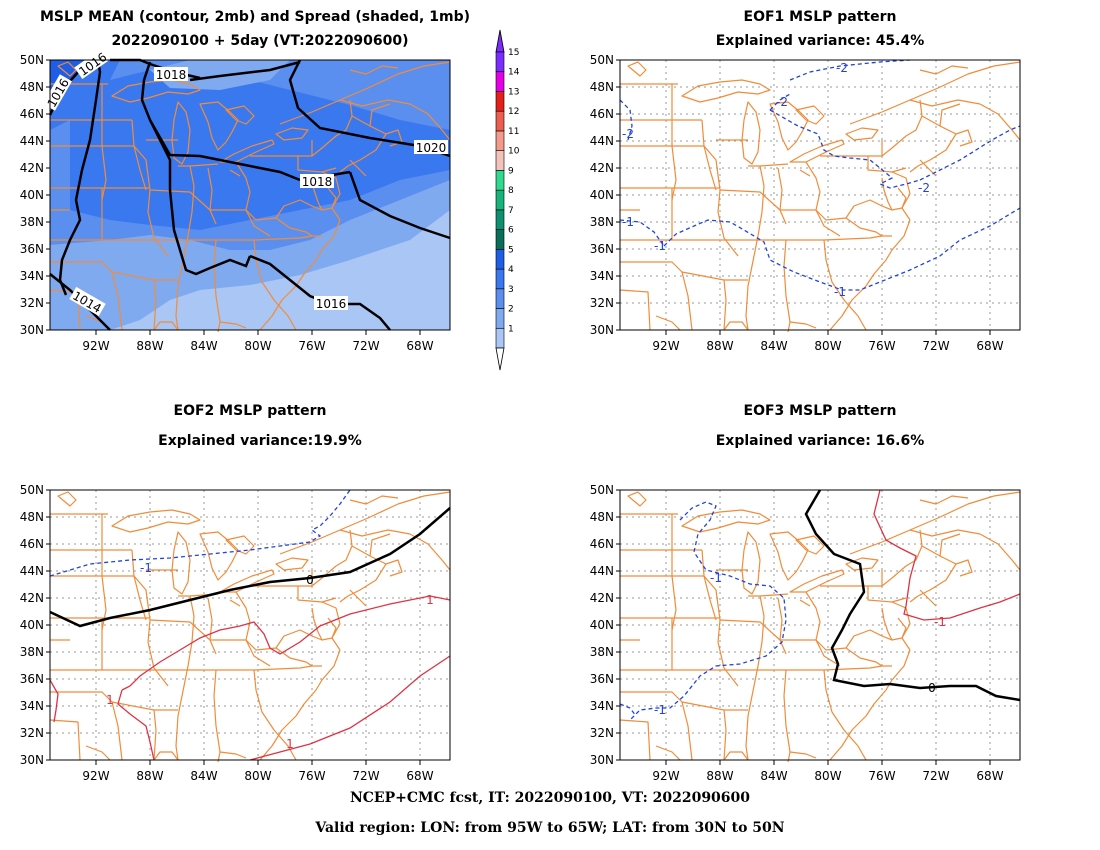 The width and height of the screenshot is (1100, 850). I want to click on colorbar-label: 7, so click(511, 211).